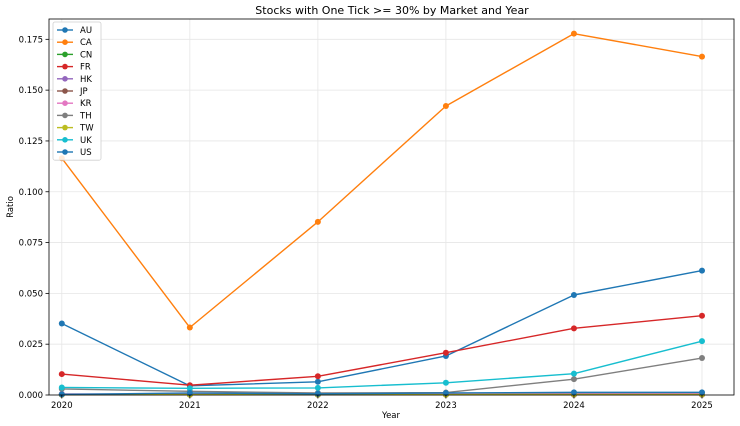 This screenshot has height=426, width=740. Describe the element at coordinates (31, 91) in the screenshot. I see `y-tick-label: 0.150` at that location.